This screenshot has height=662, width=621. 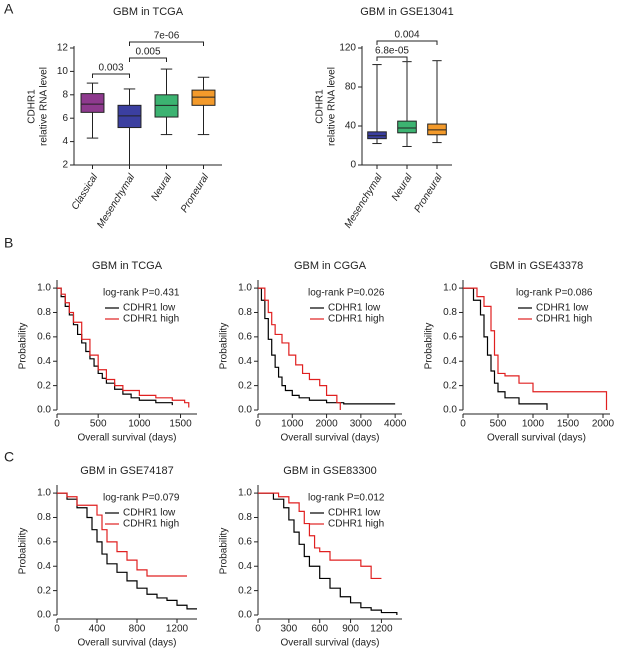 What do you see at coordinates (127, 471) in the screenshot?
I see `chart-title: GBM in GSE74187` at bounding box center [127, 471].